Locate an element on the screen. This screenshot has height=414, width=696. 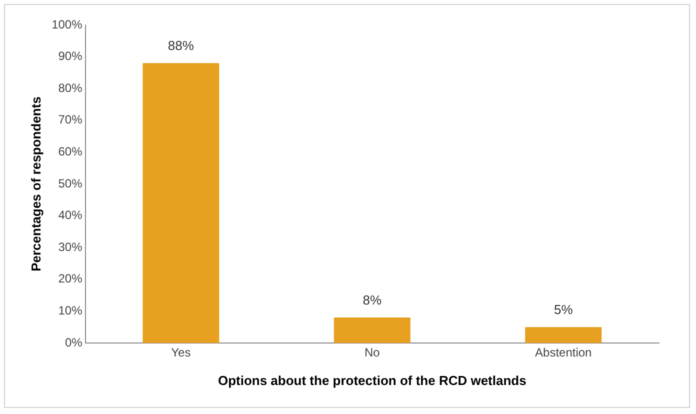
x-axis-title: Options about the protection of the RCD wetlands is located at coordinates (372, 380).